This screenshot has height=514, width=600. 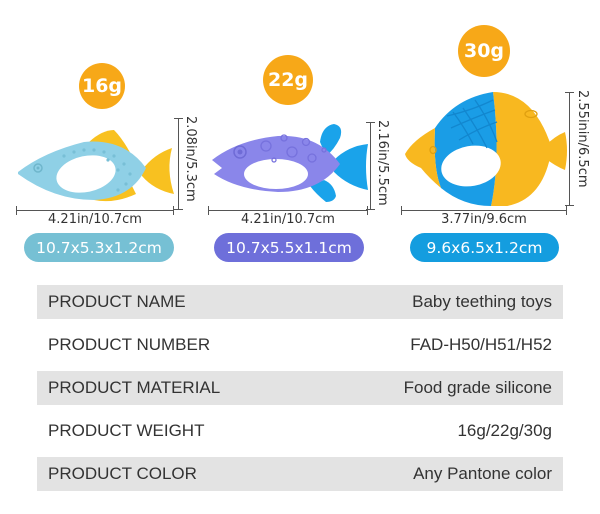 I want to click on spec-row-name: PRODUCT NAME Baby teething toys, so click(x=300, y=302).